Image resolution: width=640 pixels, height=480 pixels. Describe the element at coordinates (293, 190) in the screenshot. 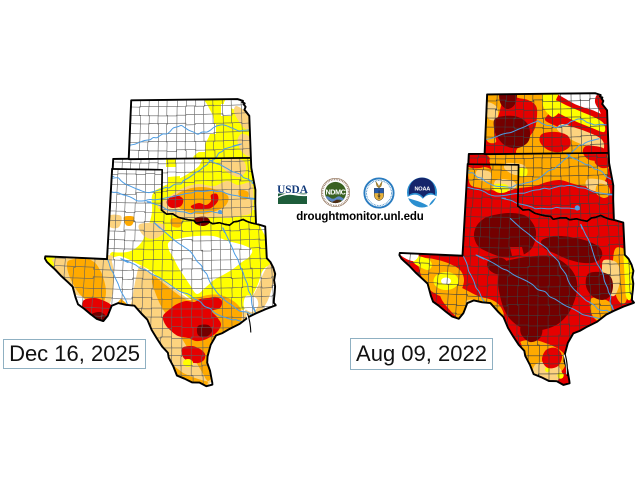

I see `svg-text: USDA` at that location.